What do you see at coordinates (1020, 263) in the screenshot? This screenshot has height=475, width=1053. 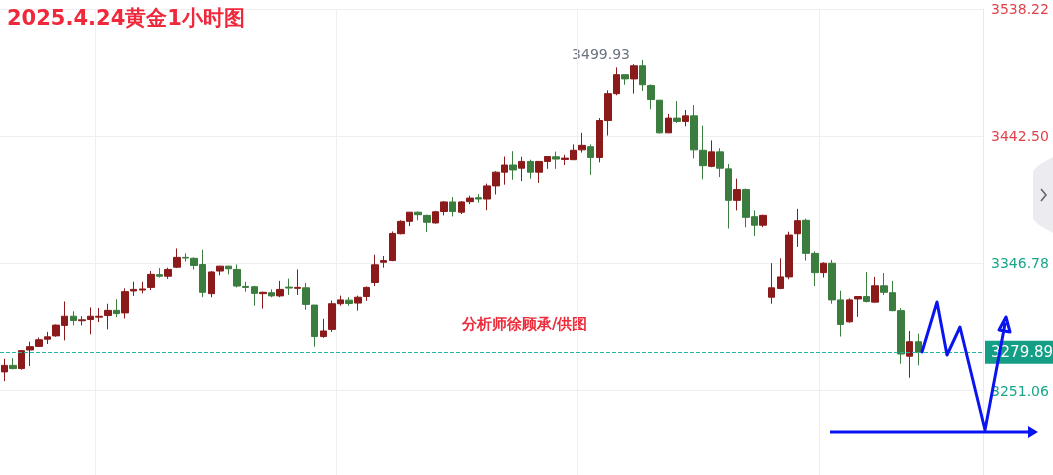 I see `y-tick-label: 3346.78` at bounding box center [1020, 263].